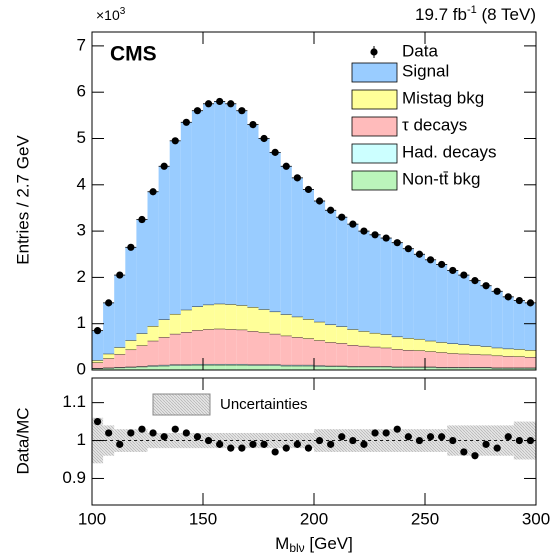 This screenshot has height=558, width=551. Describe the element at coordinates (74, 401) in the screenshot. I see `y-tick-label: 1.1` at that location.